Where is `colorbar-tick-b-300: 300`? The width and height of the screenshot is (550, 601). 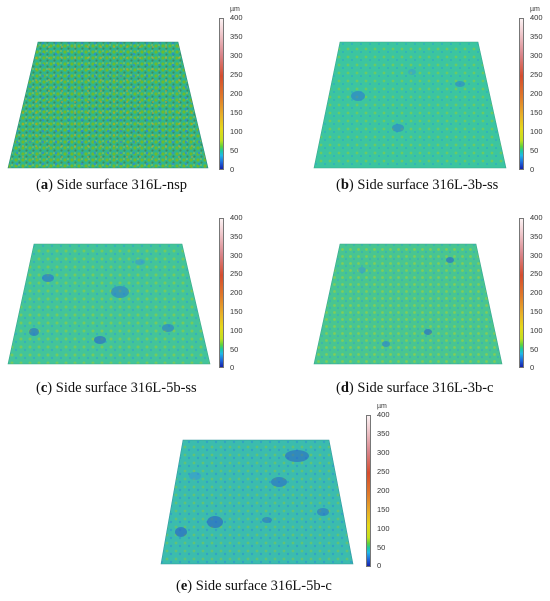 colorbar-tick-b-300: 300 is located at coordinates (536, 55).